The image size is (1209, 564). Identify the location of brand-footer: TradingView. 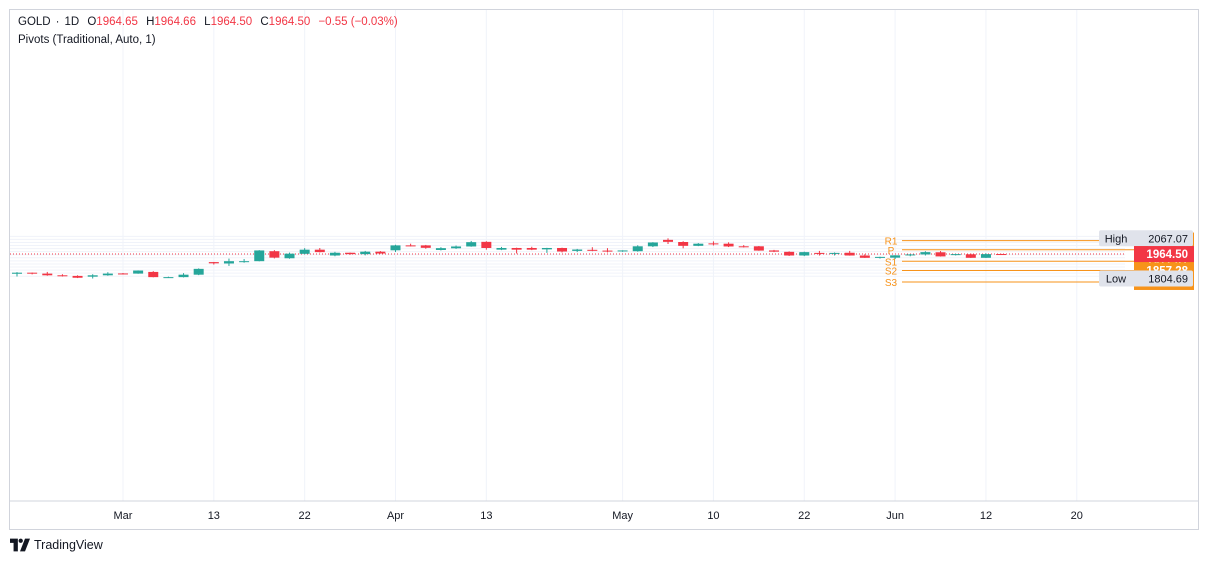
(56, 545).